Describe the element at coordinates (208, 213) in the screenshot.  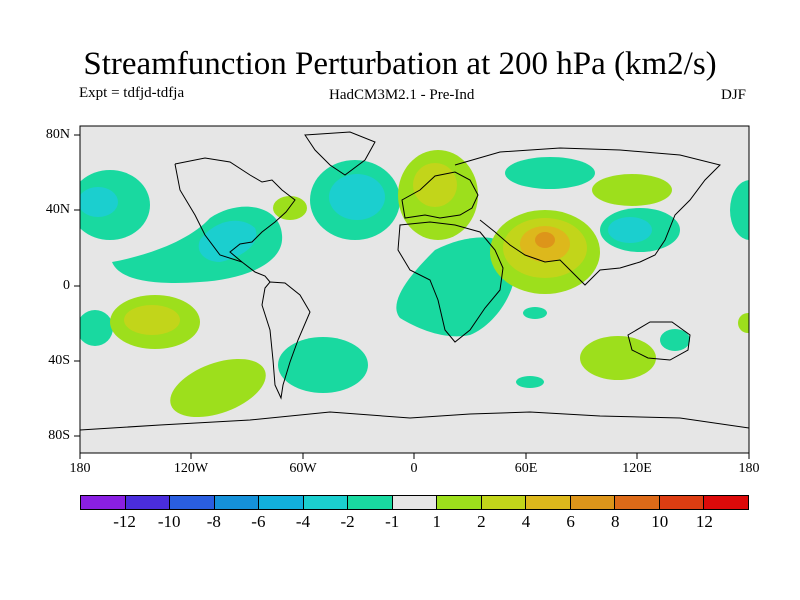
I see `coastline-north-america-west` at that location.